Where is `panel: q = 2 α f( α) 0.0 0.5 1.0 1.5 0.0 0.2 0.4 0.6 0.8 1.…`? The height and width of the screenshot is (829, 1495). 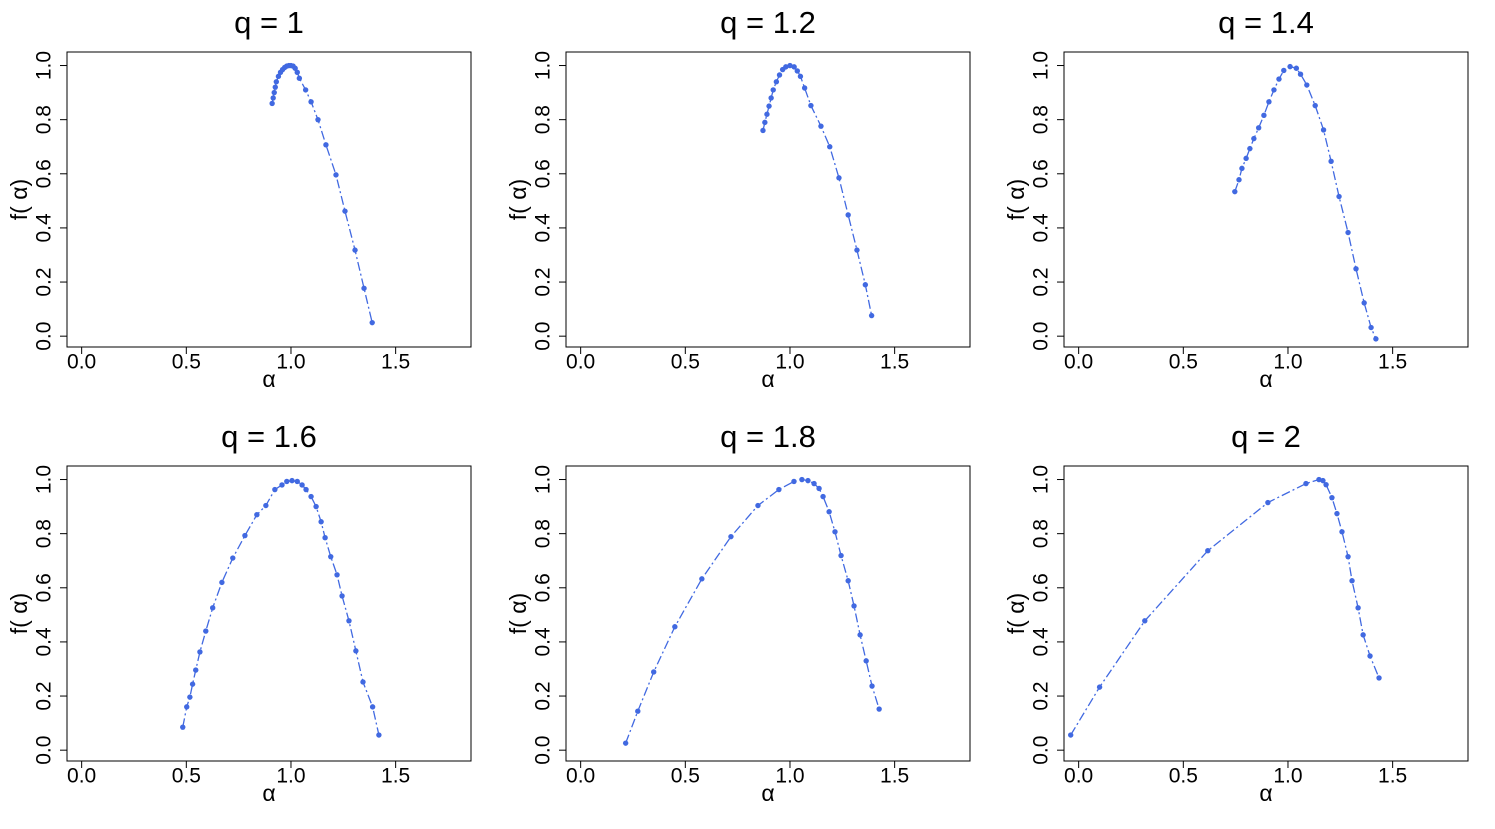
panel: q = 2 α f( α) 0.0 0.5 1.0 1.5 0.0 0.2 0.4 0.6 0.8 1.… is located at coordinates (1236, 612).